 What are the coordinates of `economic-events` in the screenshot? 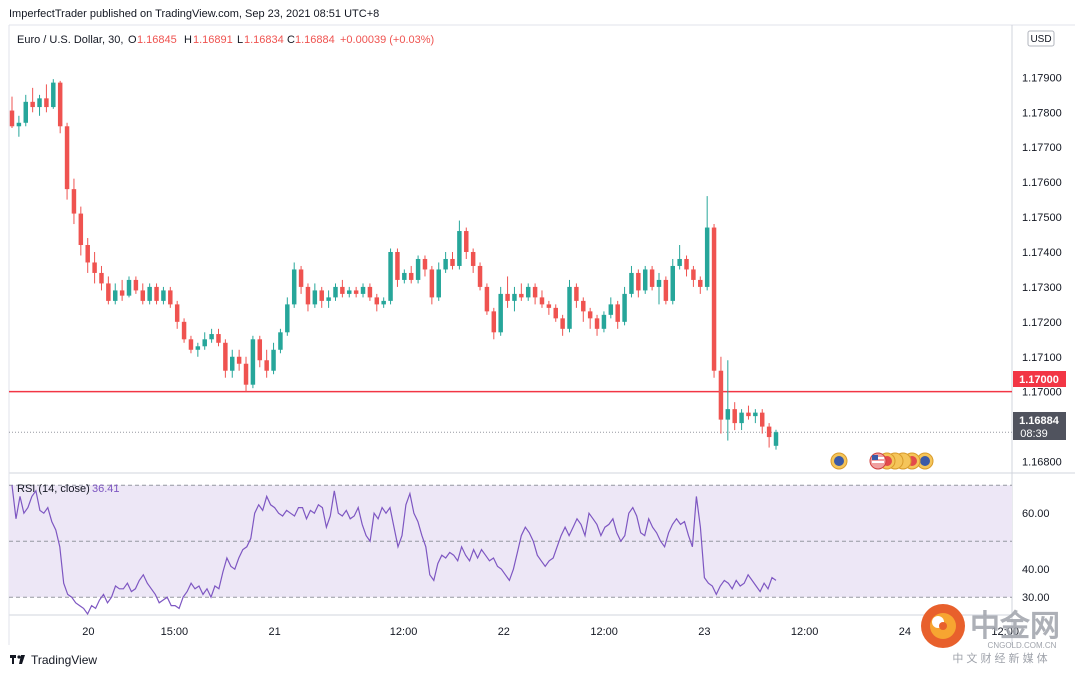 It's located at (882, 461).